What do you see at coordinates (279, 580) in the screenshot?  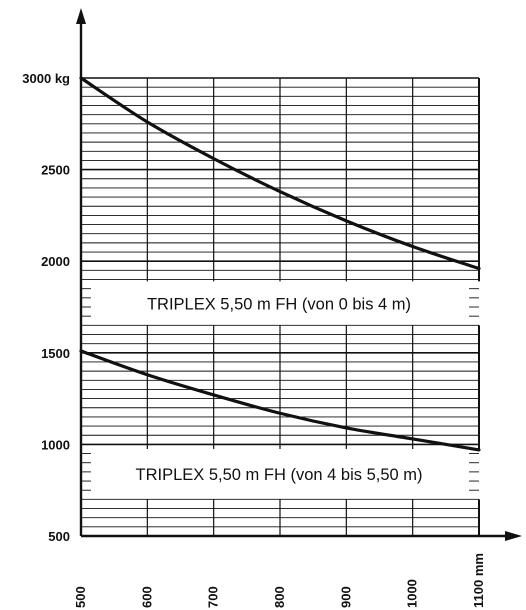 I see `x-tick-labels: 500 600 700 800 900 1000 1100 mm` at bounding box center [279, 580].